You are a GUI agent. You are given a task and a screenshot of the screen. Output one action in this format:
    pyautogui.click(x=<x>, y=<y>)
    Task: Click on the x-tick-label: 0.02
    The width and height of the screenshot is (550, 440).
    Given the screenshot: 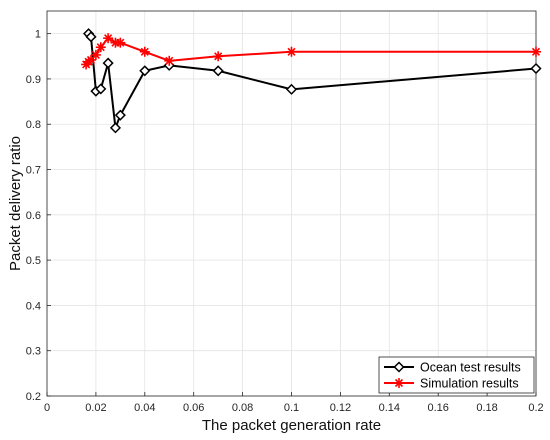 What is the action you would take?
    pyautogui.click(x=95, y=408)
    